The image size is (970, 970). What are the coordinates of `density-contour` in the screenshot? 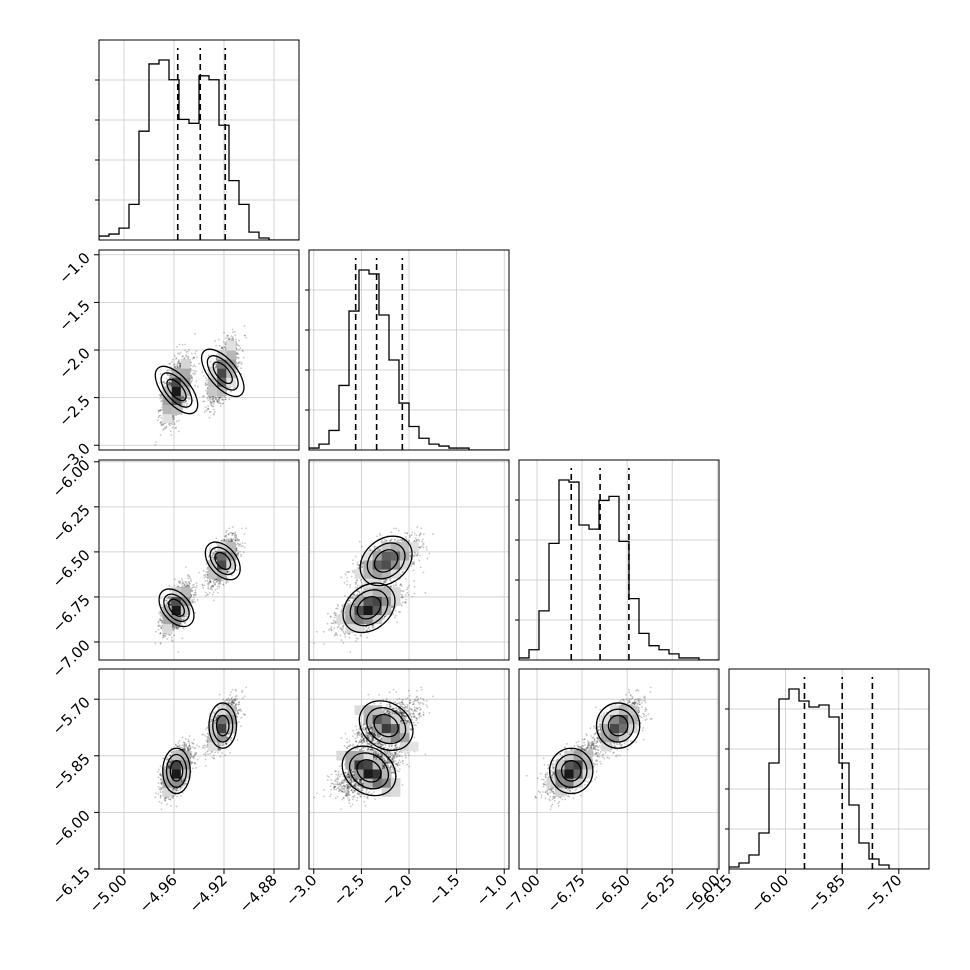 It's located at (176, 390).